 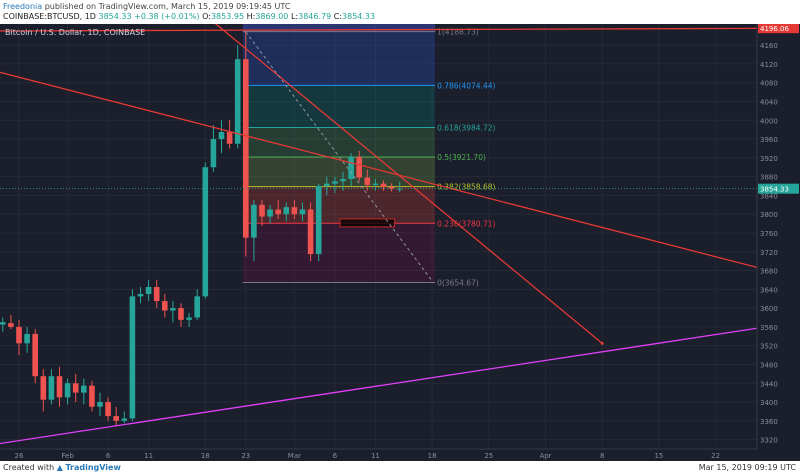 What do you see at coordinates (488, 456) in the screenshot?
I see `x-tick-label: 25` at bounding box center [488, 456].